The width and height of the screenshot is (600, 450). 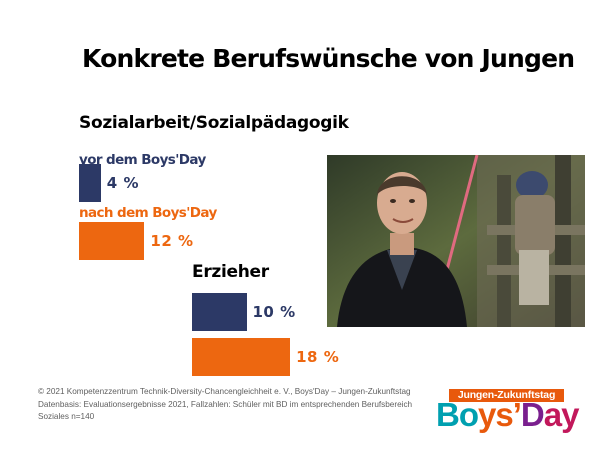 What do you see at coordinates (468, 414) in the screenshot?
I see `logo-letter: o` at bounding box center [468, 414].